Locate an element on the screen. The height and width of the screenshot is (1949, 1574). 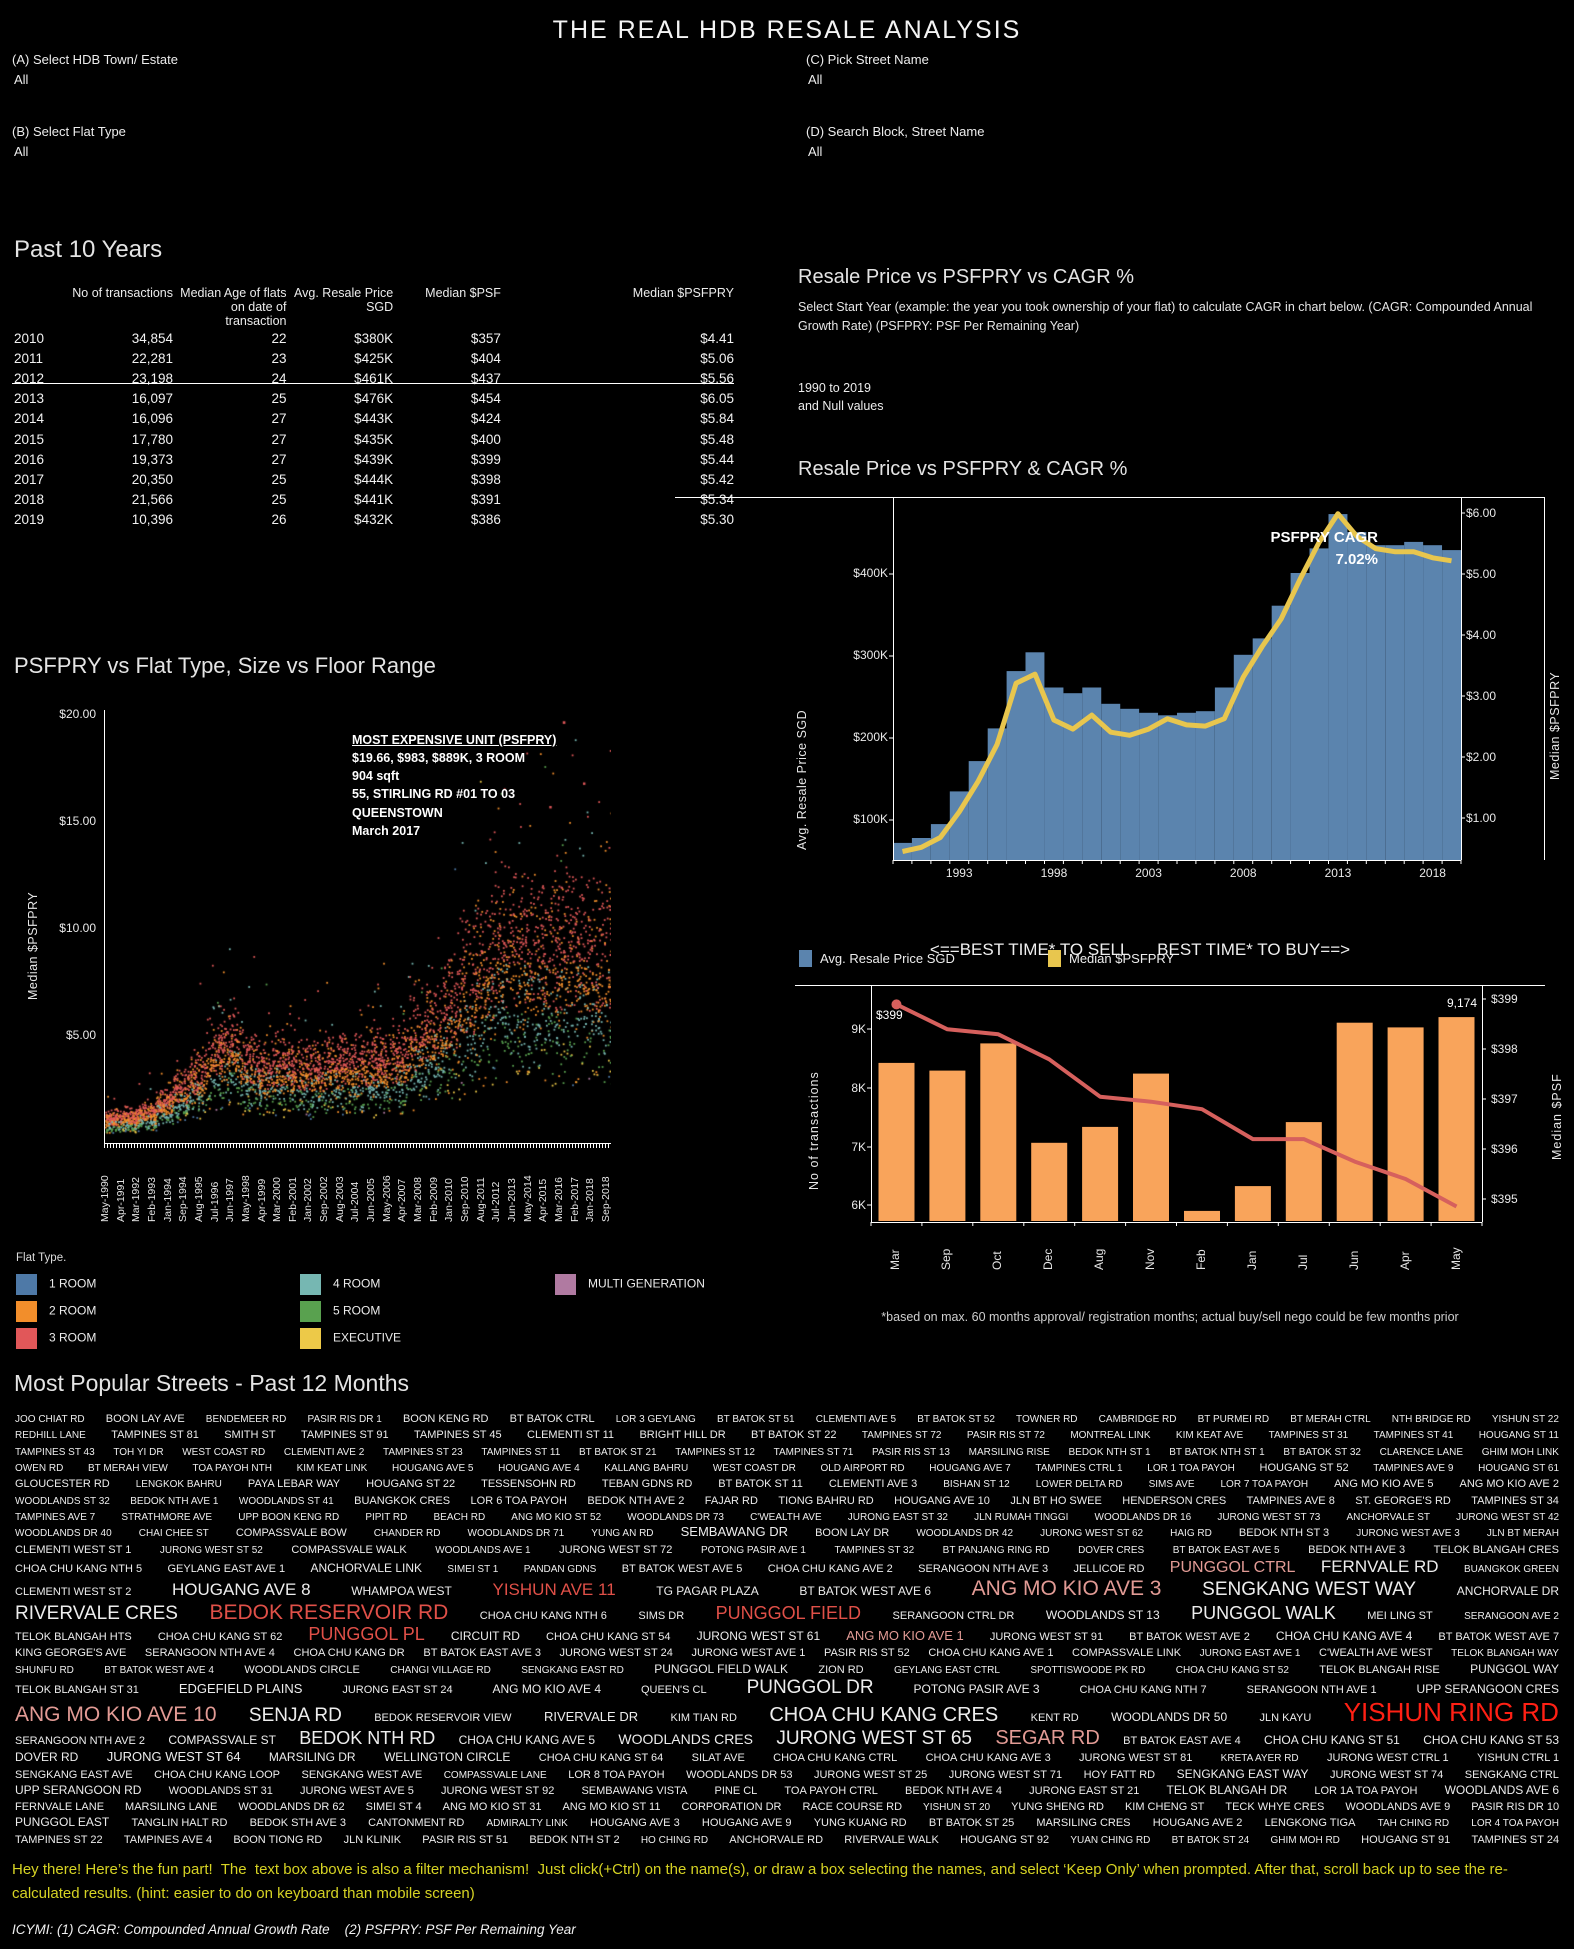
flat-type-legend-item: 5 ROOM is located at coordinates (340, 1311).